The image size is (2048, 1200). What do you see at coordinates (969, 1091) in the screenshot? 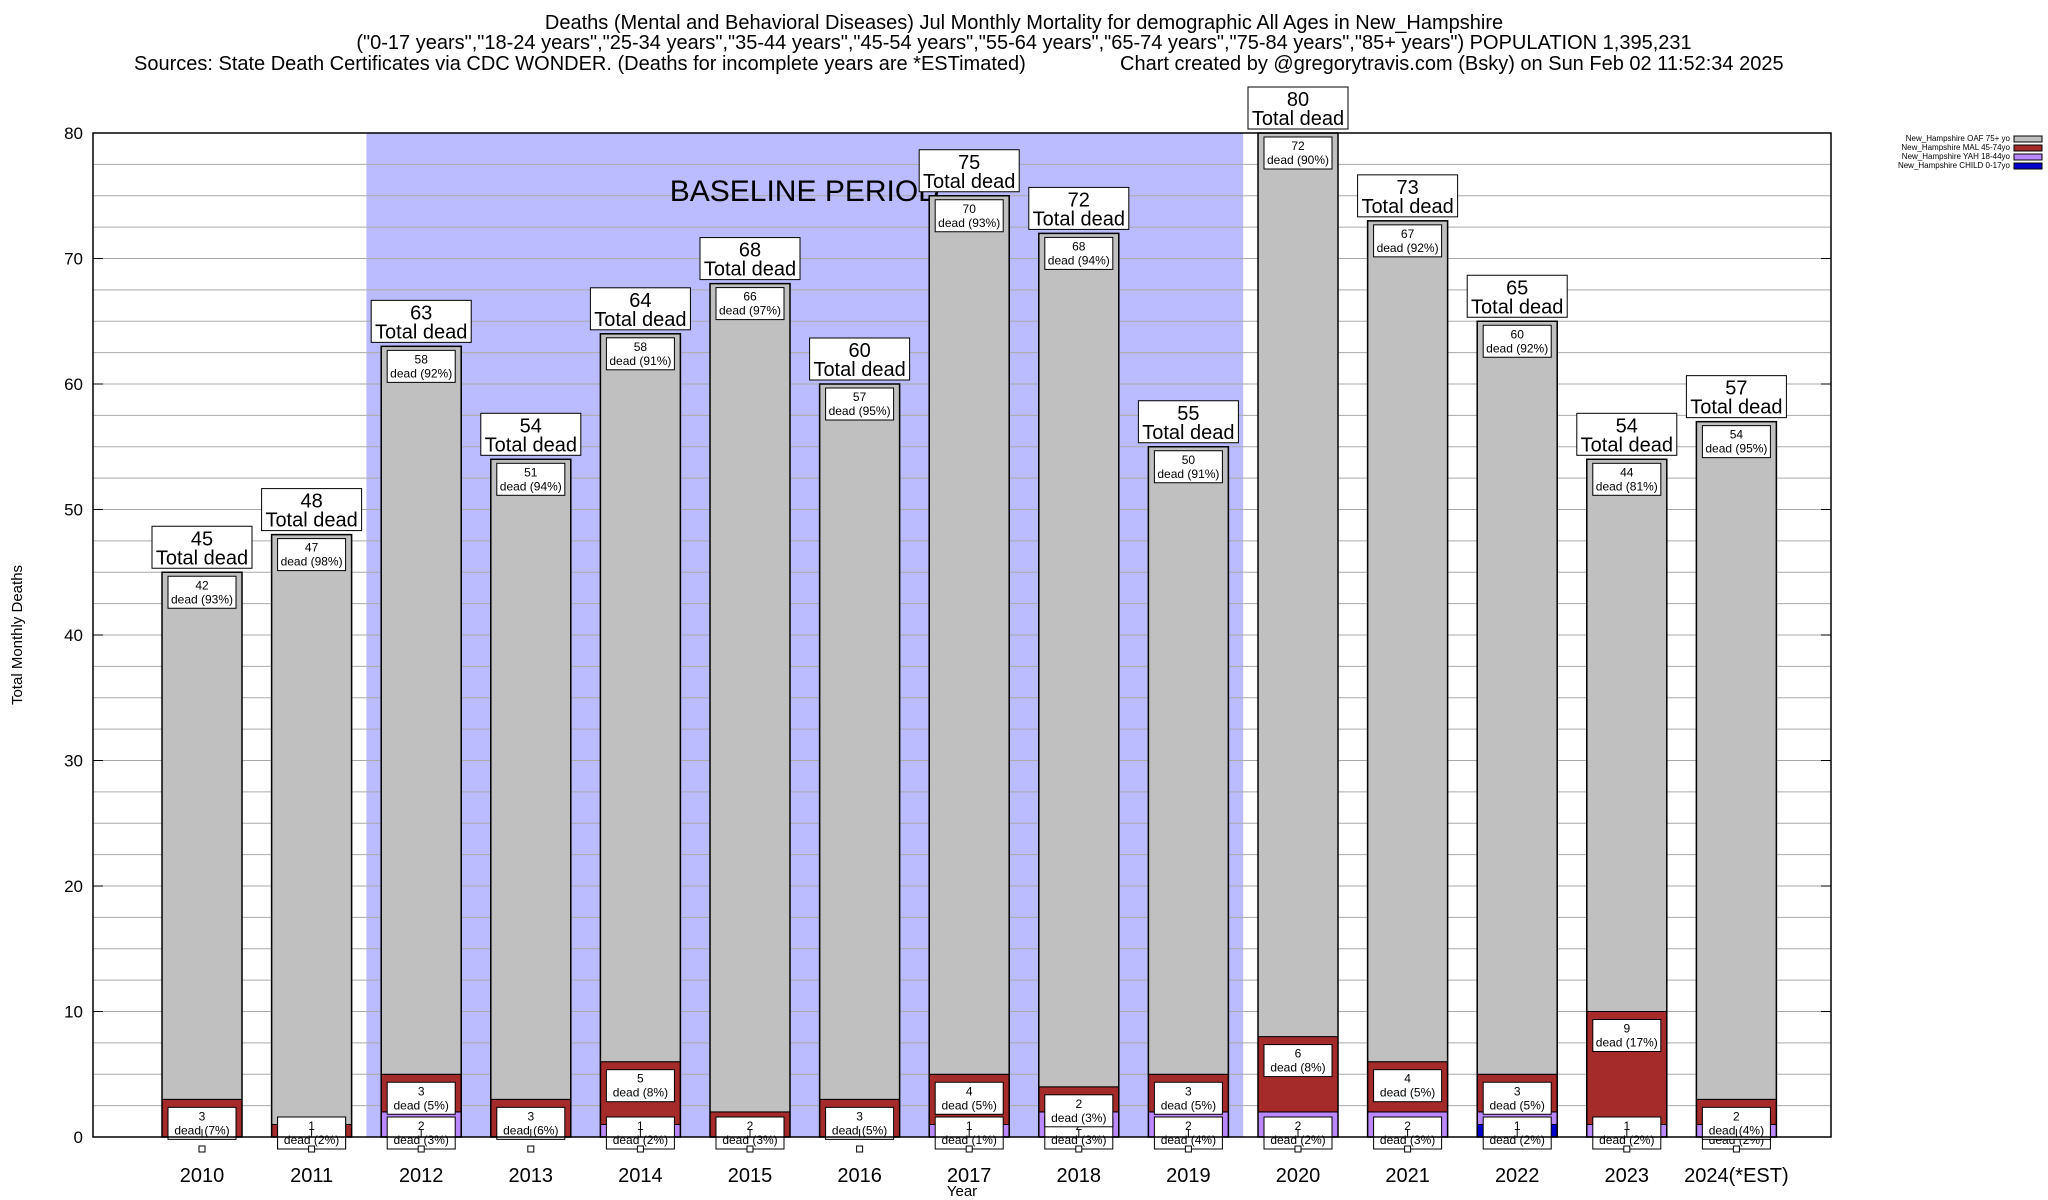
I see `segment-label-value: 4` at bounding box center [969, 1091].